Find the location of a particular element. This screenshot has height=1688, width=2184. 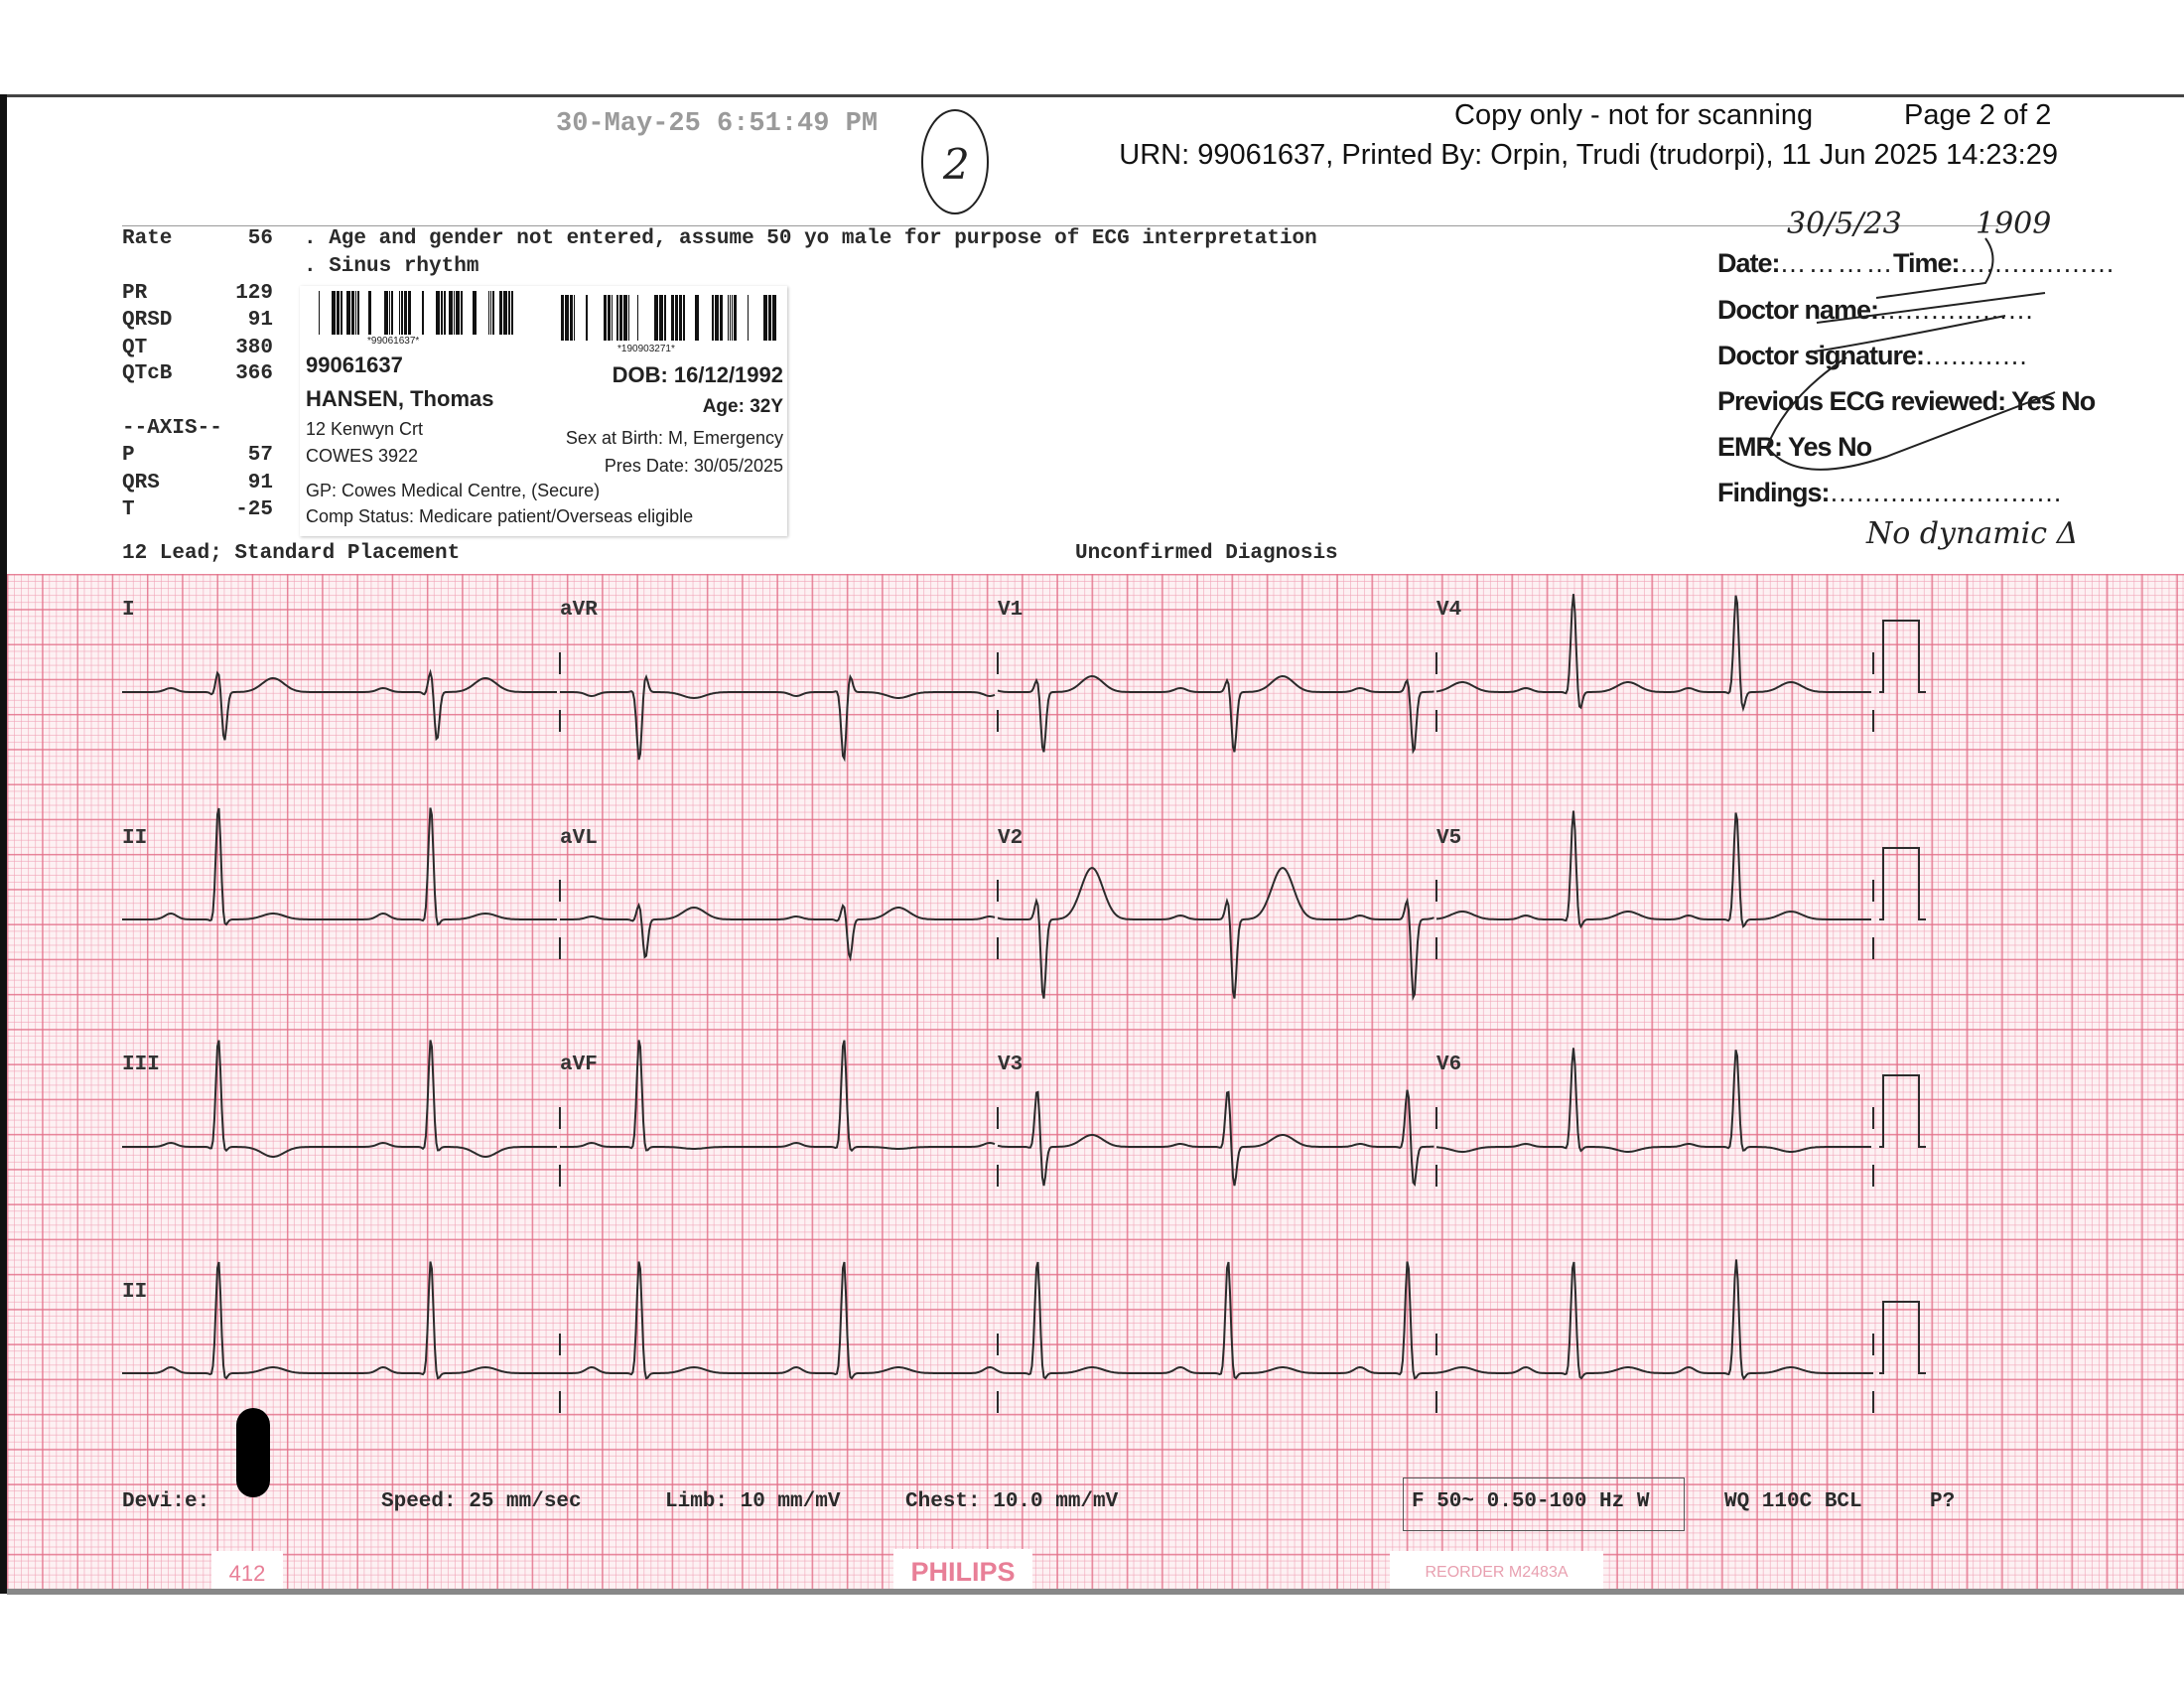

scan-edge is located at coordinates (3, 844).